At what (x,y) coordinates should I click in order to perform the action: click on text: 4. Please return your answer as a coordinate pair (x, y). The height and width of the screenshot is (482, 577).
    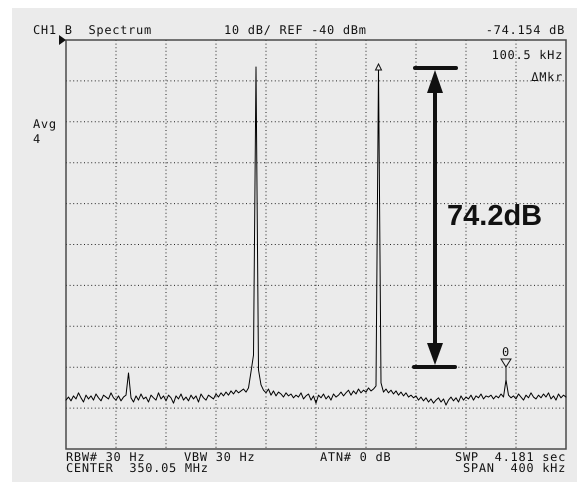
    Looking at the image, I should click on (37, 139).